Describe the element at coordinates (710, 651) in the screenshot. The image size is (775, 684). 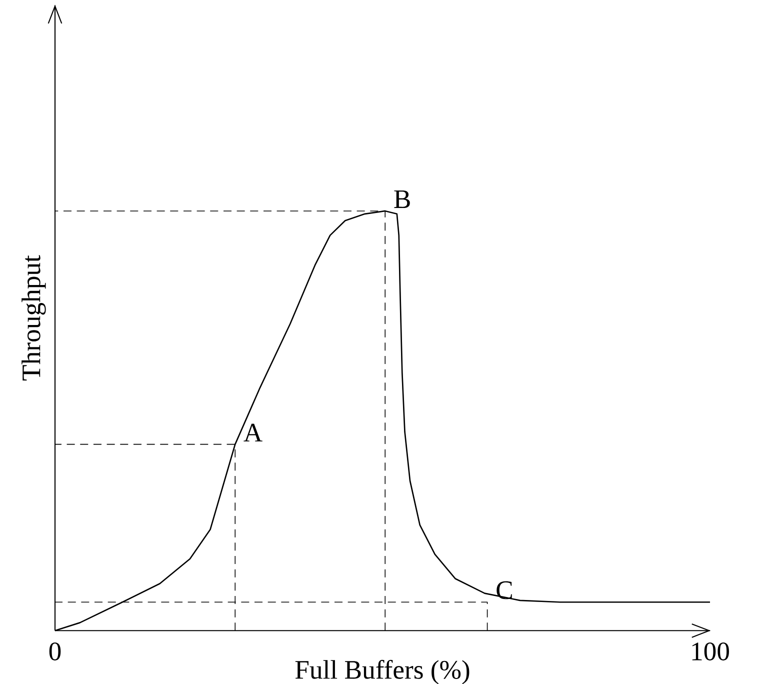
I see `x-tick-label: 100` at that location.